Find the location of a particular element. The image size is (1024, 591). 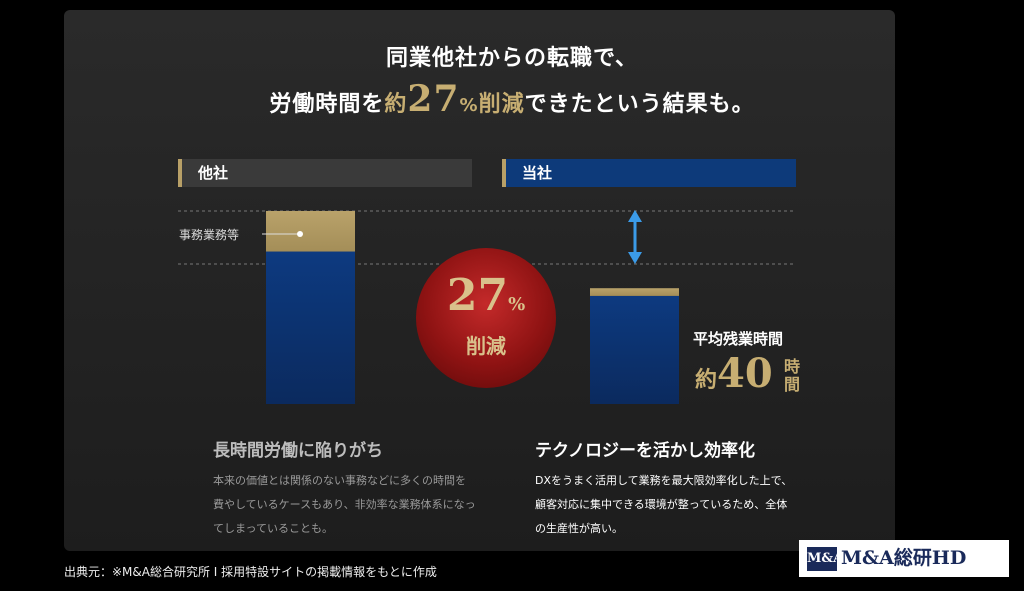

headline-approx: 約 is located at coordinates (396, 104).